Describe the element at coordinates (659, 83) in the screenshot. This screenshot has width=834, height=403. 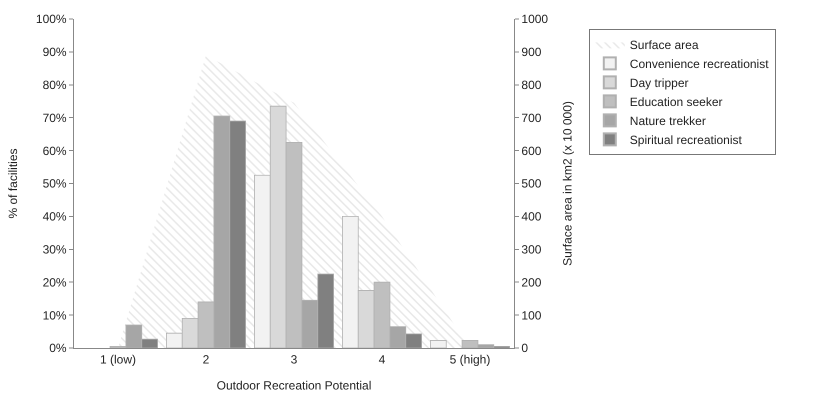
I see `legend-label: Day tripper` at that location.